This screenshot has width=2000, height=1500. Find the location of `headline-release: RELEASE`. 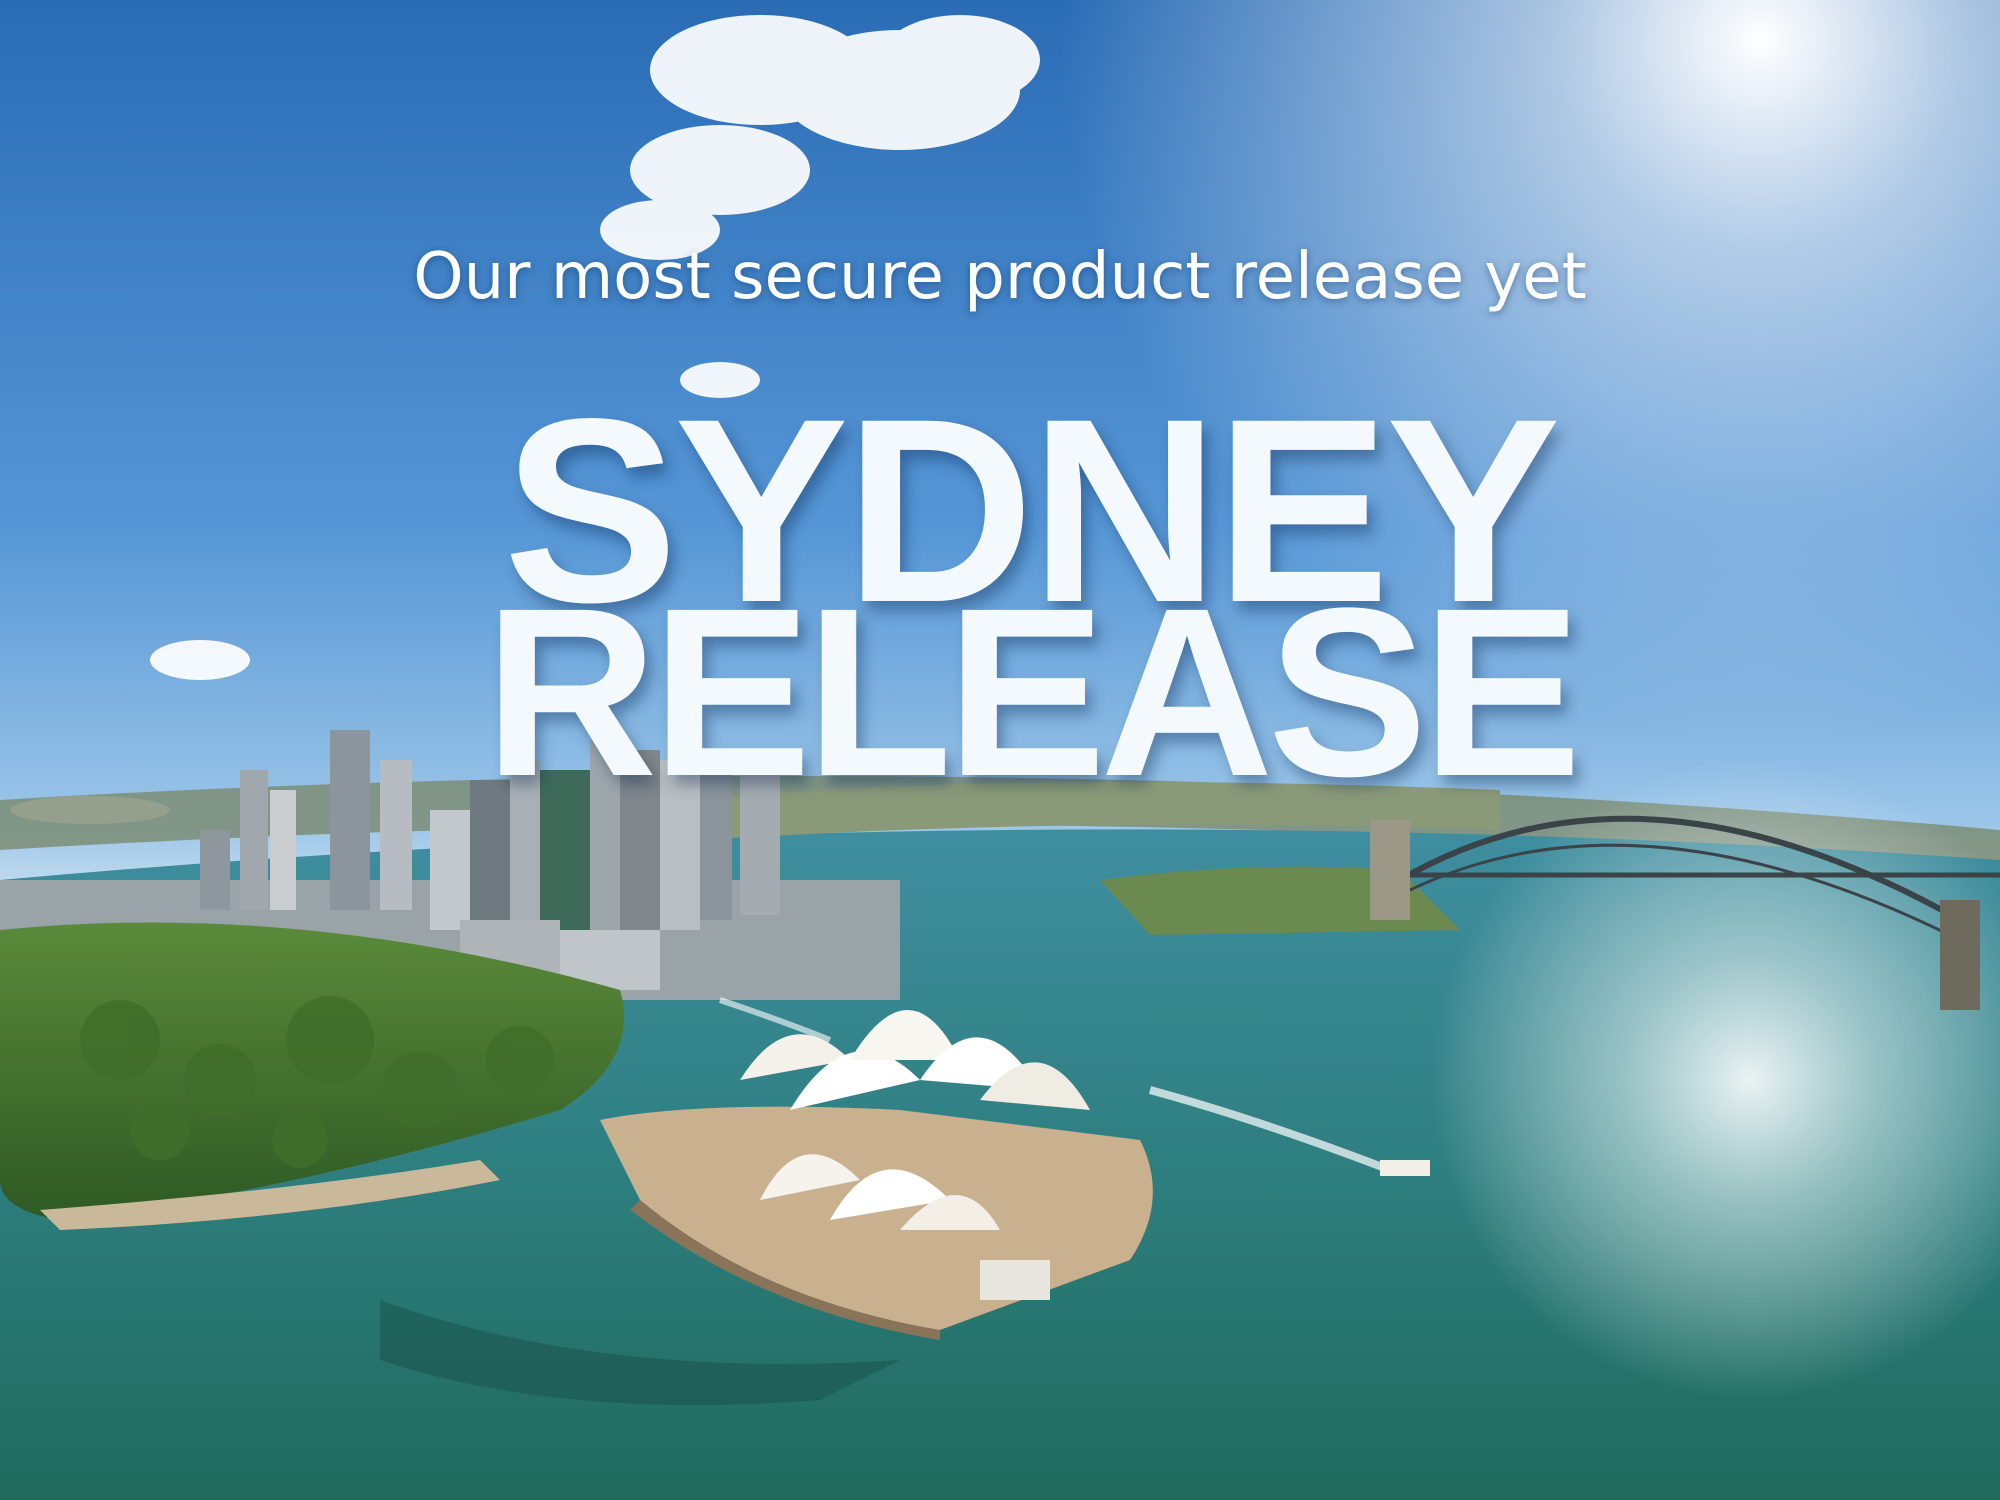

headline-release: RELEASE is located at coordinates (1033, 692).